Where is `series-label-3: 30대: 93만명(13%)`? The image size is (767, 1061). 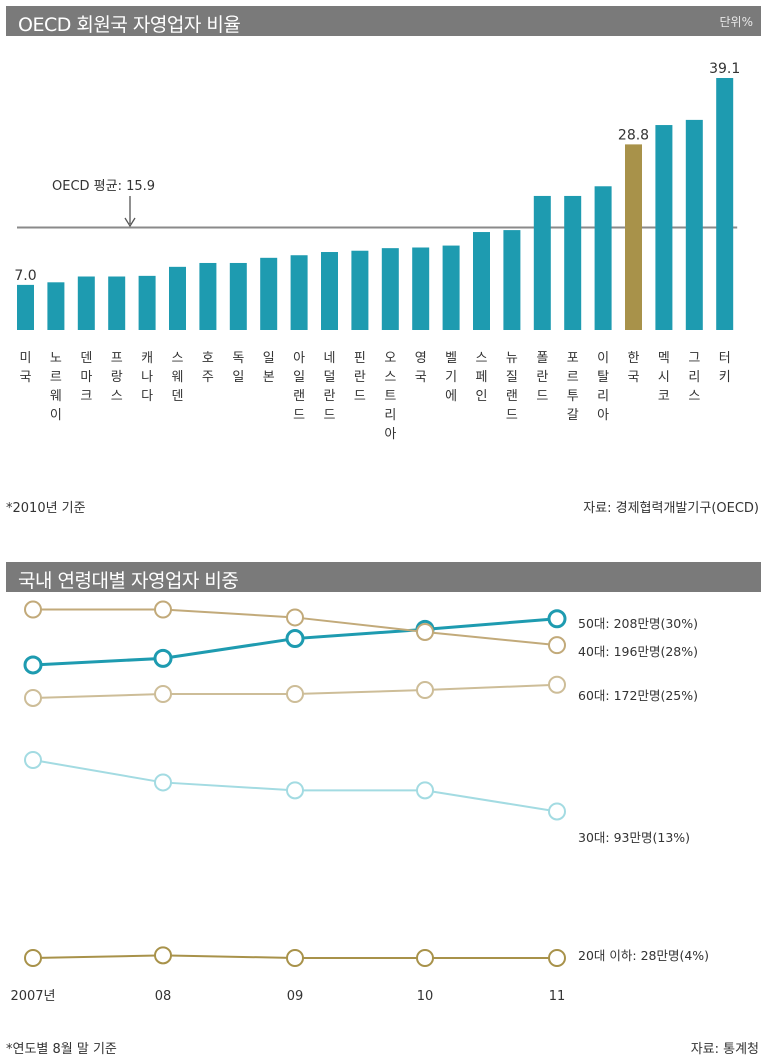
series-label-3: 30대: 93만명(13%) is located at coordinates (634, 837).